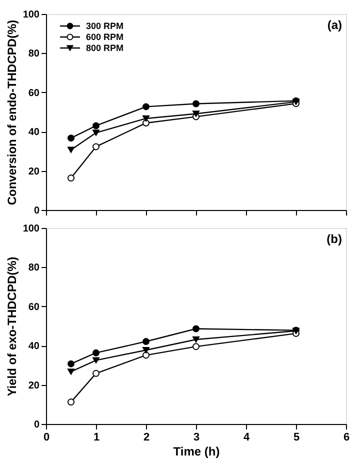 This screenshot has height=476, width=363. Describe the element at coordinates (246, 438) in the screenshot. I see `x-tick-label: 4` at that location.